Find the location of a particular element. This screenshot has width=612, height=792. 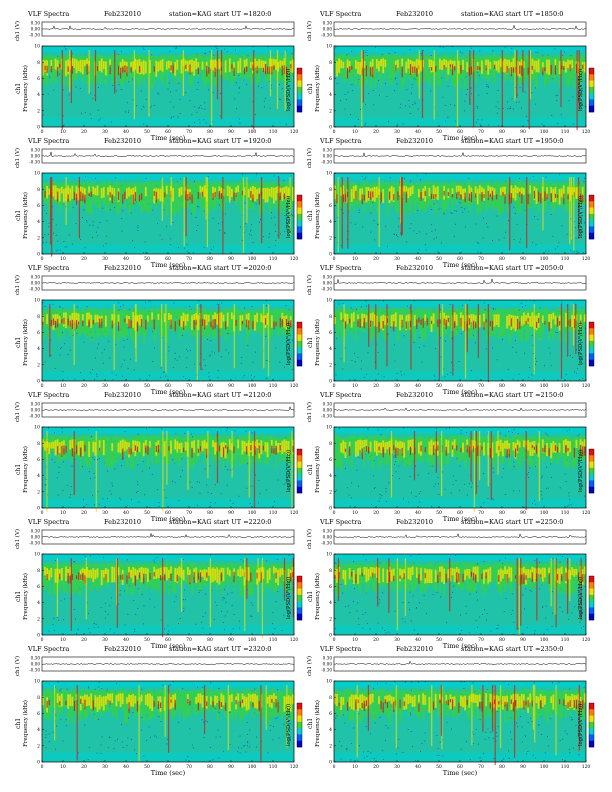

ch1-tick-label: 0.30 is located at coordinates (328, 404).